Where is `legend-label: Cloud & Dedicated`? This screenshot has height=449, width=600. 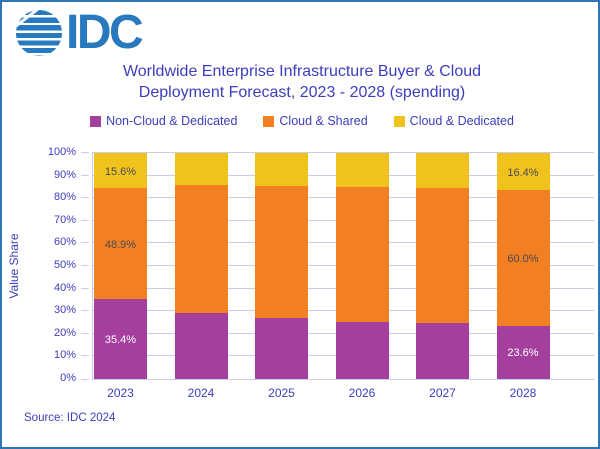
legend-label: Cloud & Dedicated is located at coordinates (461, 121).